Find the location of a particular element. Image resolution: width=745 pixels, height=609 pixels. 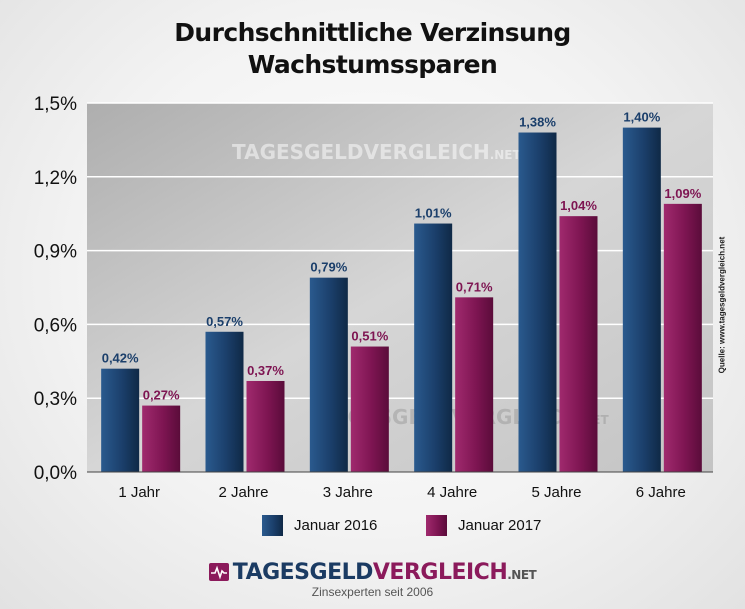

logo-part1: TAGESGELD is located at coordinates (303, 572).